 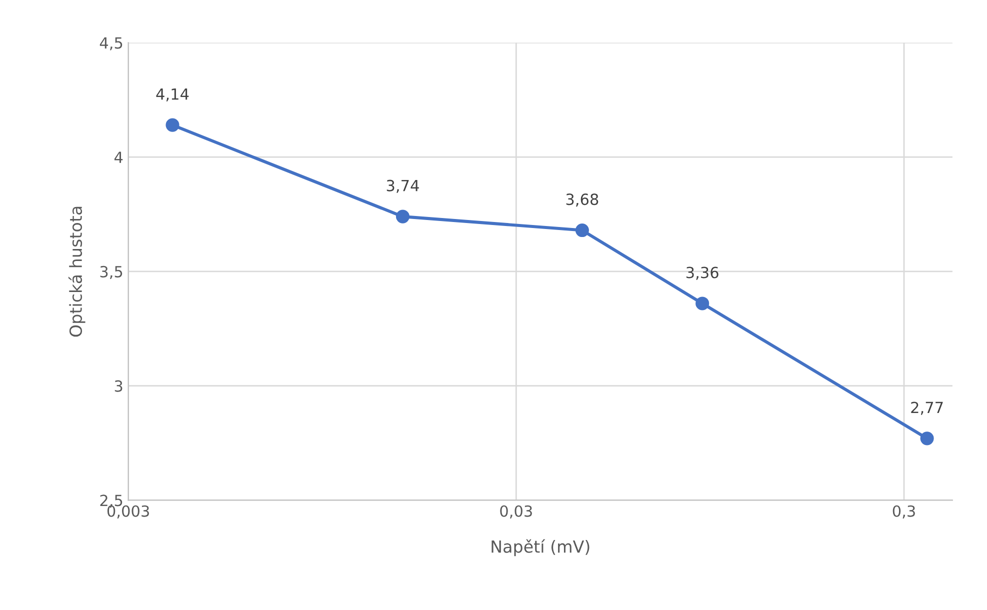 What do you see at coordinates (118, 386) in the screenshot?
I see `y-tick-label: 3` at bounding box center [118, 386].